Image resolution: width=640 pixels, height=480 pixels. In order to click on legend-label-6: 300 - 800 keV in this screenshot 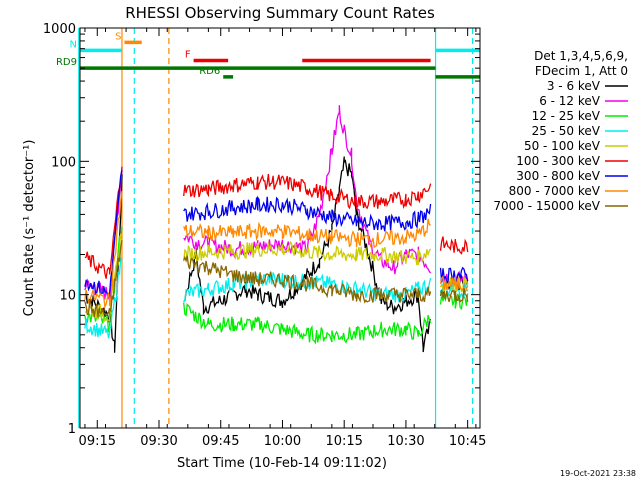, I will do `click(558, 176)`.